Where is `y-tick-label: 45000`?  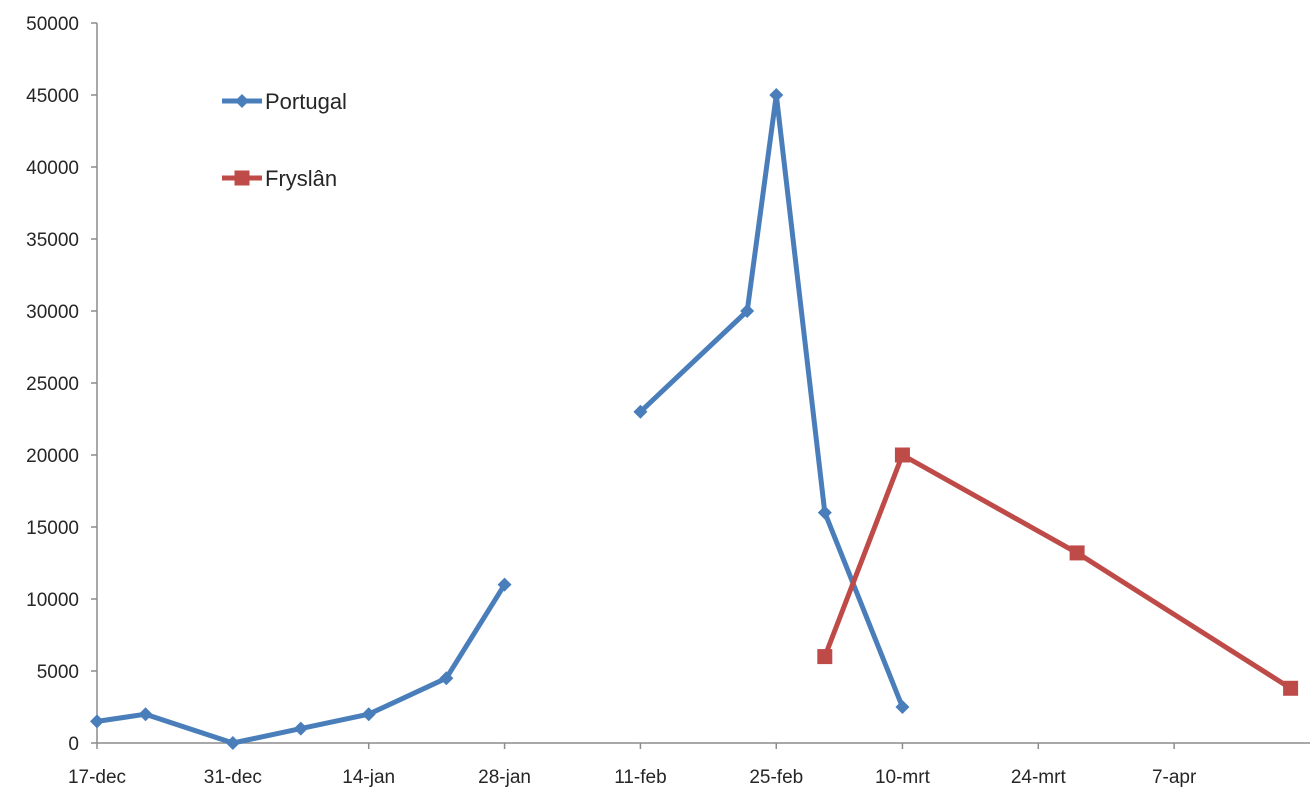
y-tick-label: 45000 is located at coordinates (52, 96).